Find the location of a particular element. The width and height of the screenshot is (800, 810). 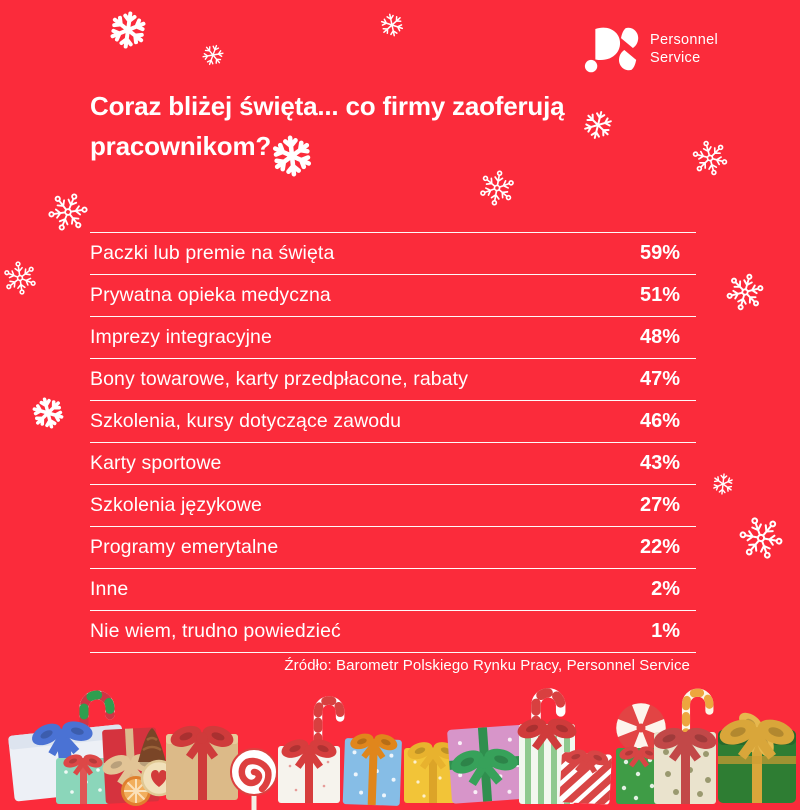

benefit-label: Inne is located at coordinates (109, 589).